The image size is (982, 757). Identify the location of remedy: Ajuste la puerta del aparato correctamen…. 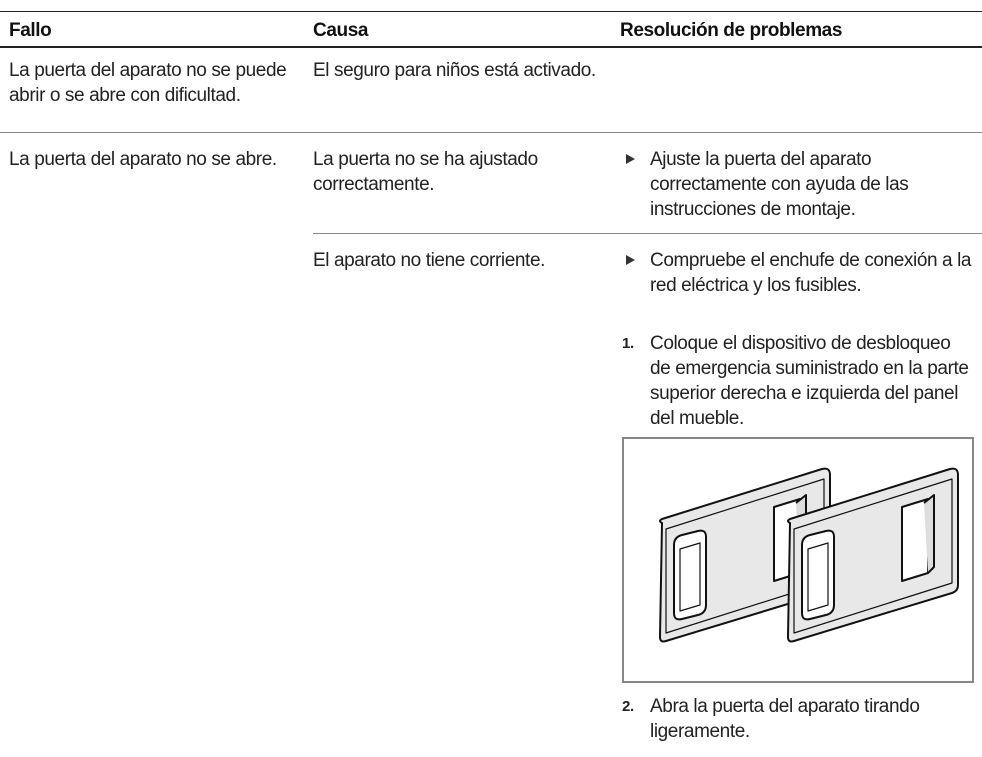
(779, 184).